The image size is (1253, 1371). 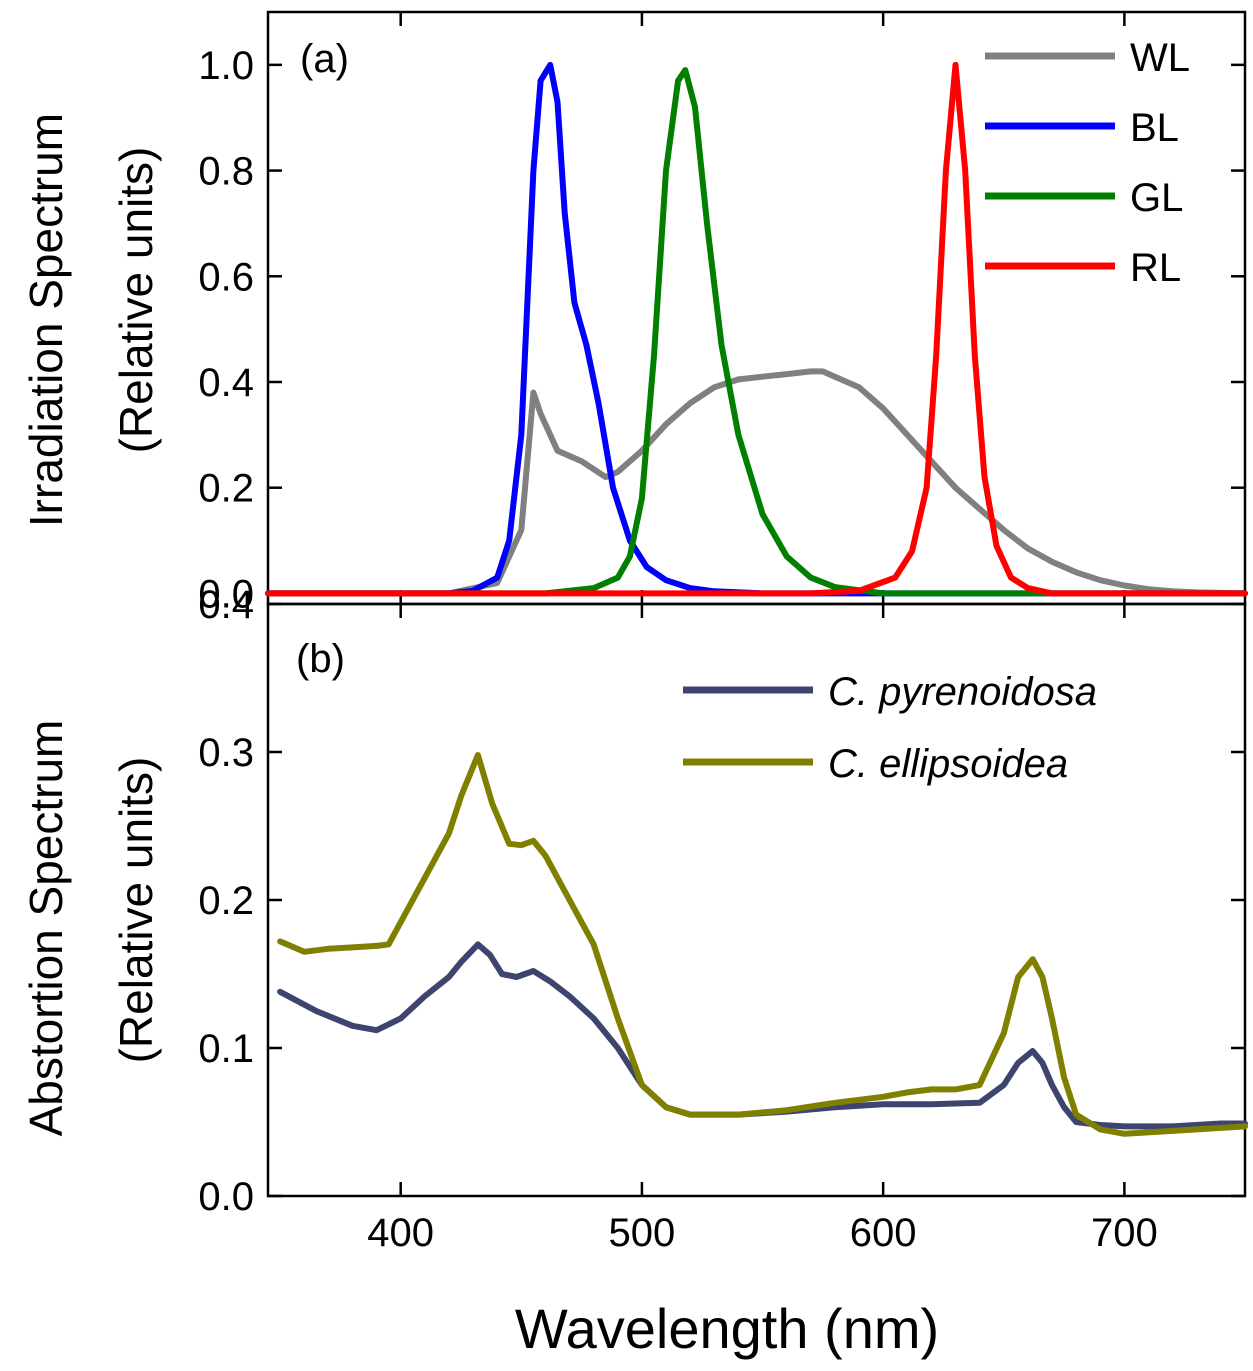 I want to click on y-tick-label: 0.6, so click(x=226, y=277).